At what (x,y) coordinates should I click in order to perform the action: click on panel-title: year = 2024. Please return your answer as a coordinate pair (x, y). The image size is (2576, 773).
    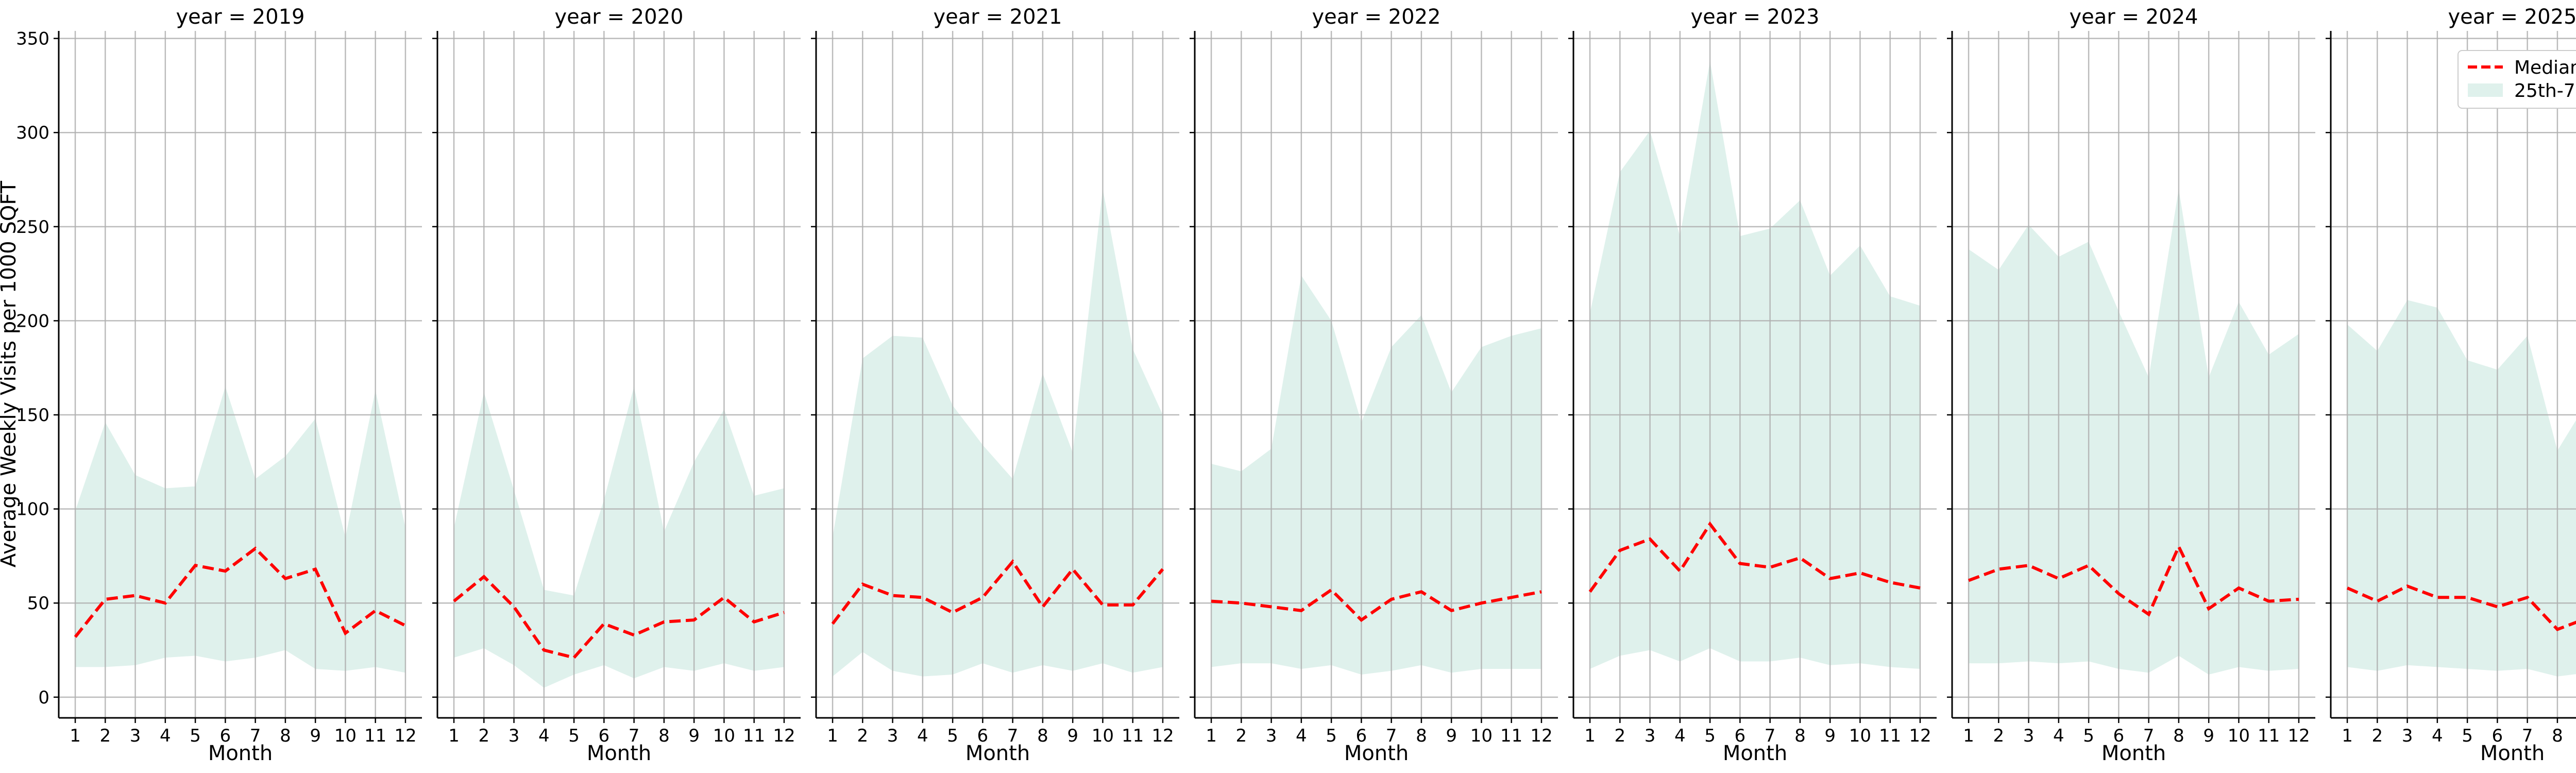
    Looking at the image, I should click on (2134, 17).